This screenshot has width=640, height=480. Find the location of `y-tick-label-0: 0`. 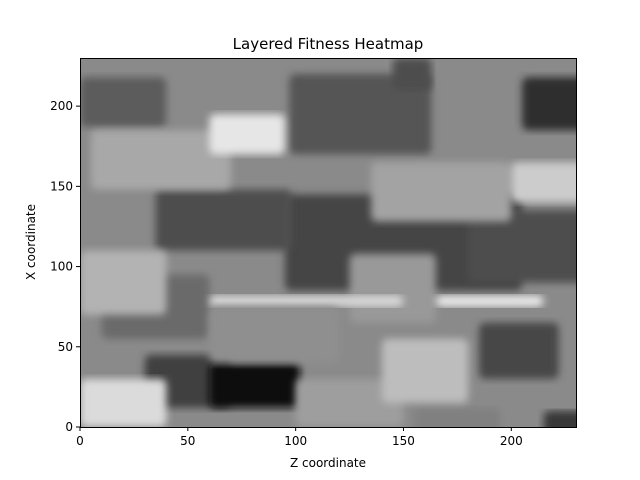

y-tick-label-0: 0 is located at coordinates (69, 427).